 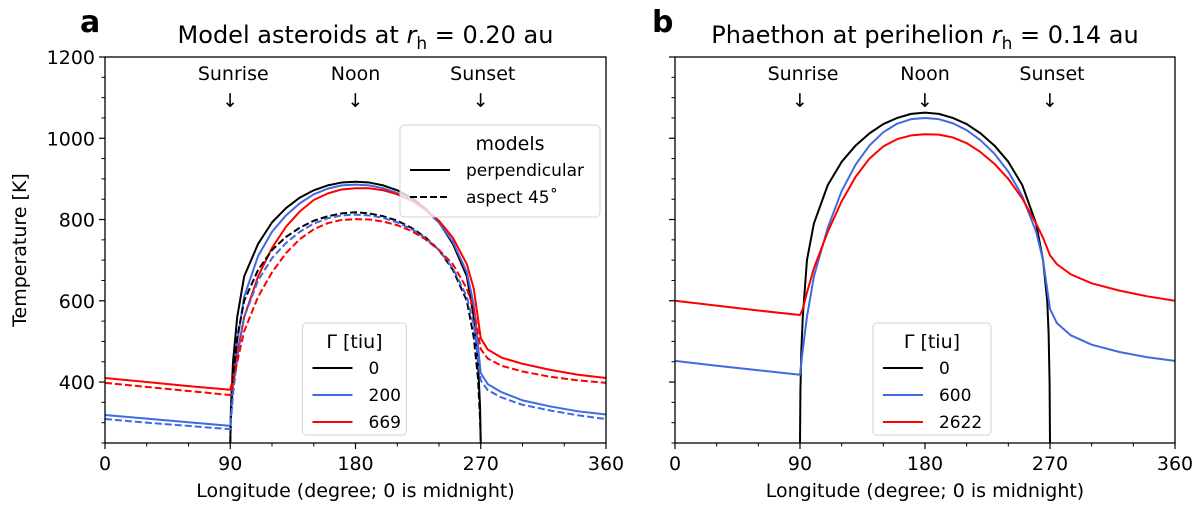 What do you see at coordinates (955, 396) in the screenshot?
I see `legend-label: 600` at bounding box center [955, 396].